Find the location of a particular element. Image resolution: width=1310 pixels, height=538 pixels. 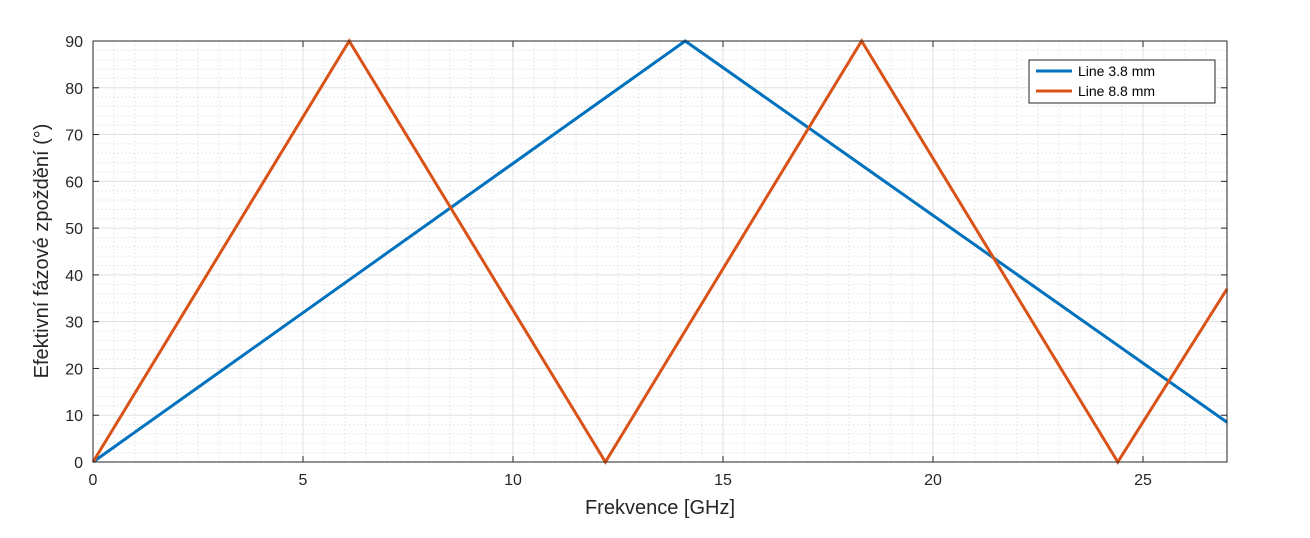

y-tick-label: 30 is located at coordinates (74, 323).